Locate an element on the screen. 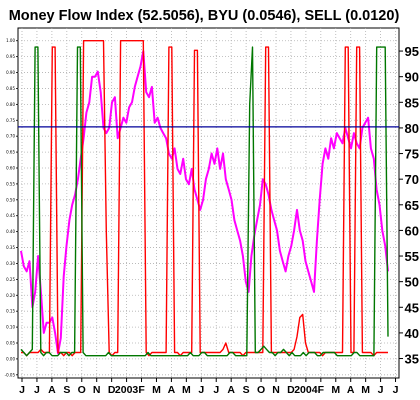 The image size is (420, 400). left-tick-label: 0.25 is located at coordinates (10, 279).